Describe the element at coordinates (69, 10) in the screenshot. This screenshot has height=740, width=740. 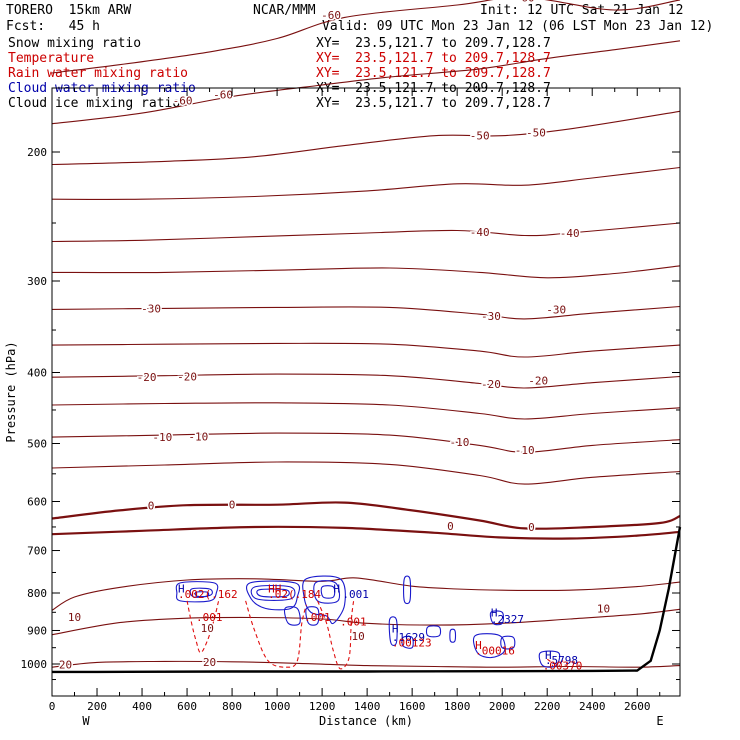
I see `model-title: TORERO 15km ARW` at that location.